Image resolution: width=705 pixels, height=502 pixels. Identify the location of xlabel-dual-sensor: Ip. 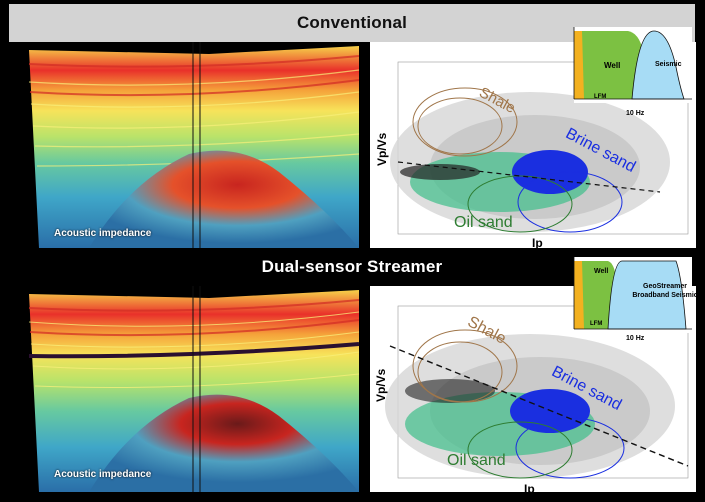
(529, 489).